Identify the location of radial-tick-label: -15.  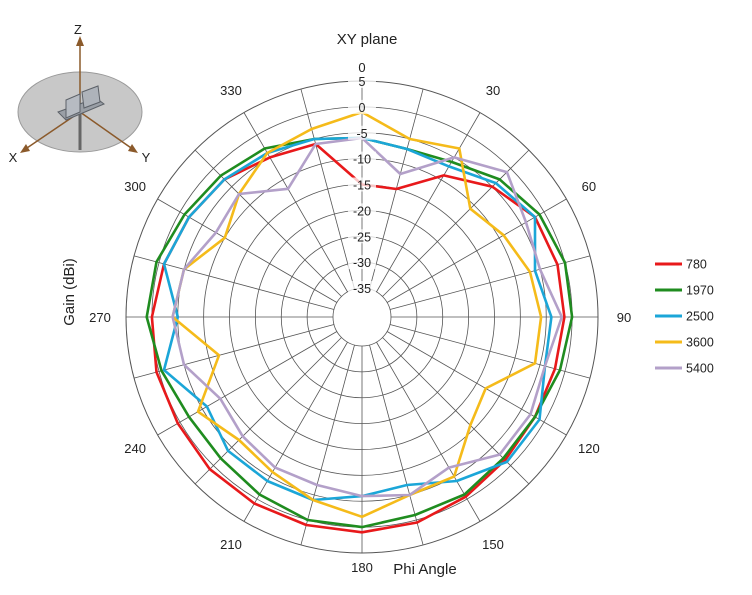
(362, 186).